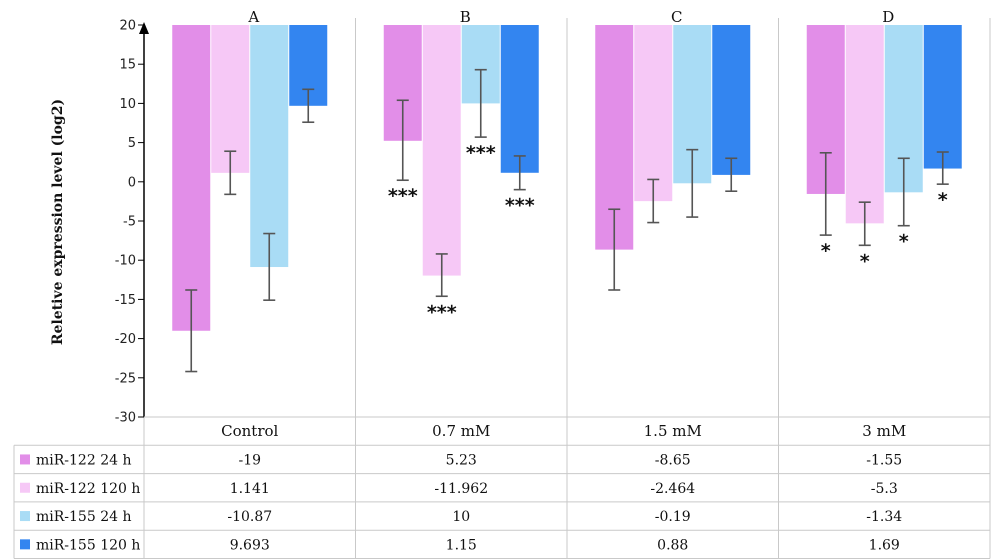 This screenshot has width=1000, height=559. What do you see at coordinates (249, 431) in the screenshot?
I see `category-label: Control` at bounding box center [249, 431].